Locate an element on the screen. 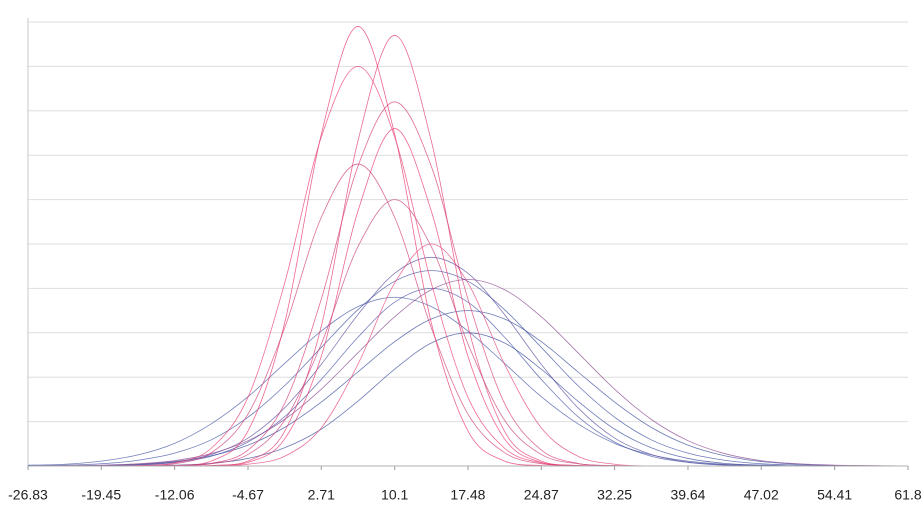  x-tick-label: 54.41 is located at coordinates (834, 495).